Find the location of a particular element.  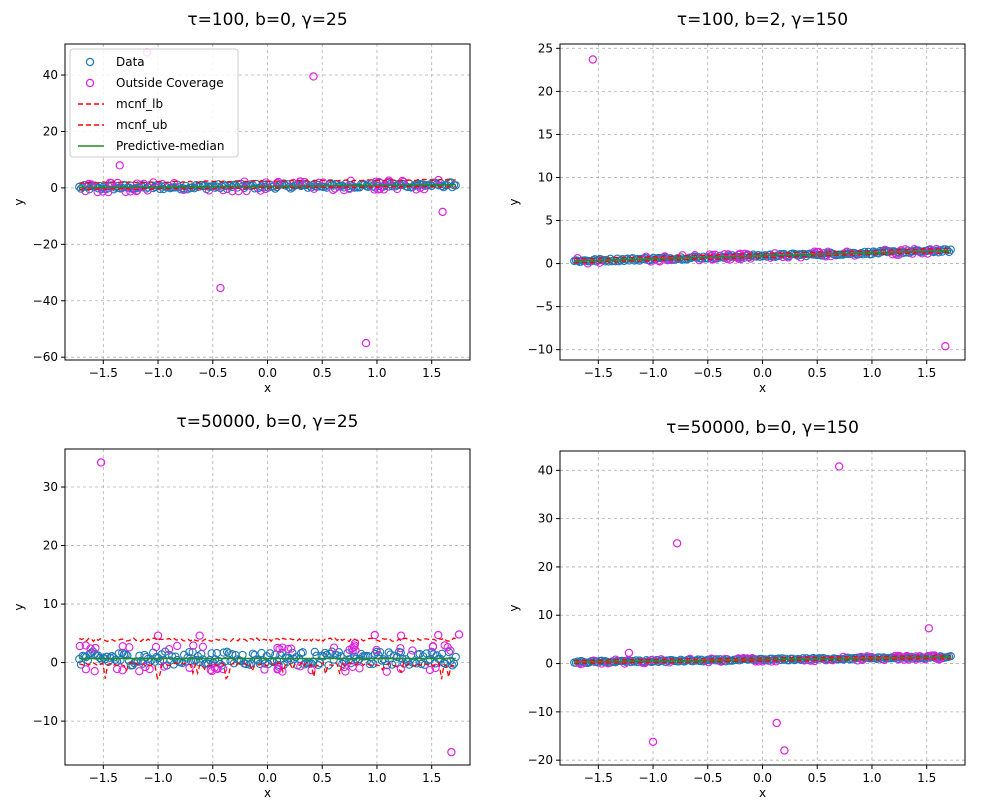

y-tick-label: −10 is located at coordinates (45, 721).